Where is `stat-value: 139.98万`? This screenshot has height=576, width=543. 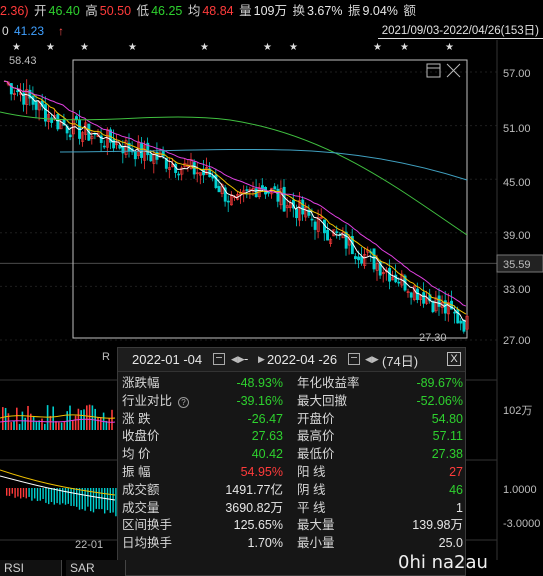 stat-value: 139.98万 is located at coordinates (437, 525).